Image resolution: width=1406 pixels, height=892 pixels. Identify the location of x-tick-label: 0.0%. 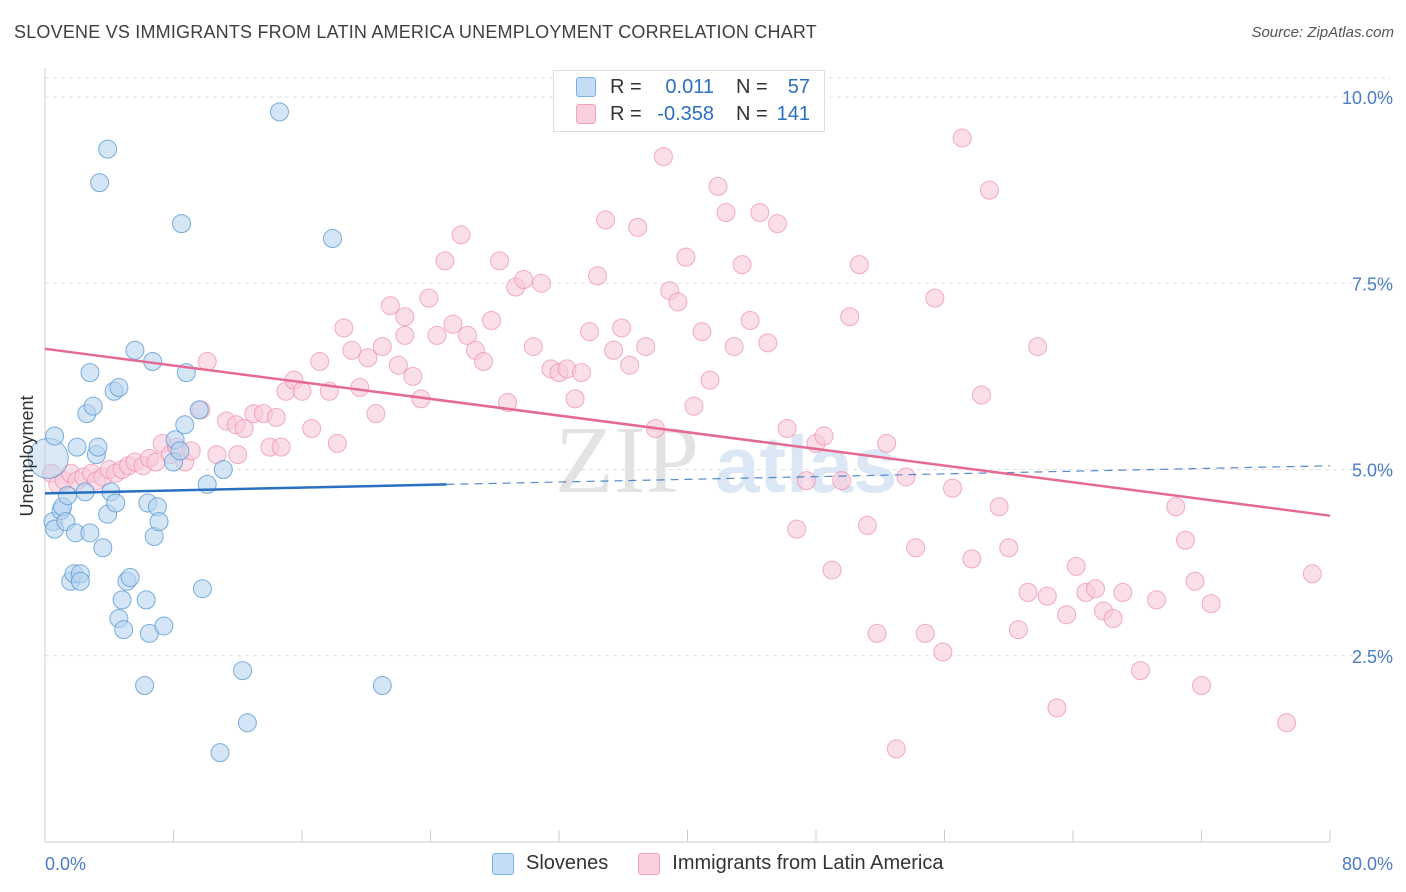
(65, 864).